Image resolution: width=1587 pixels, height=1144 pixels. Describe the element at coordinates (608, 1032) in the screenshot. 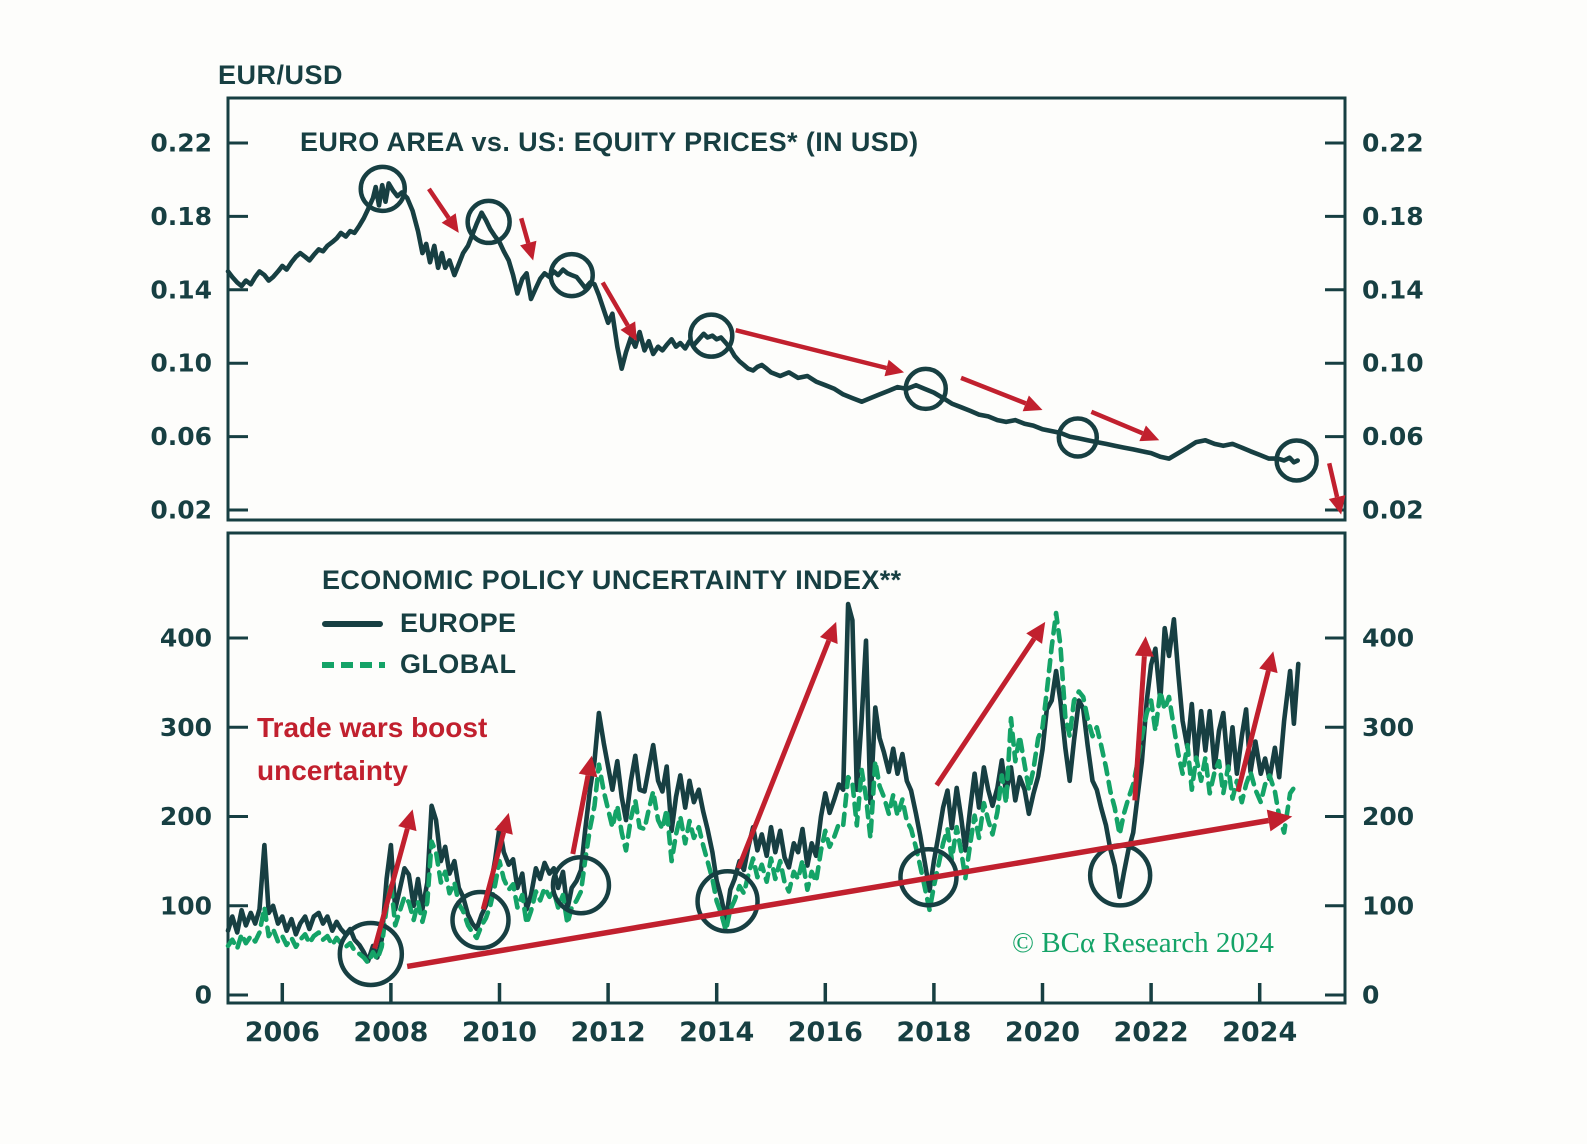

I see `x-tick-label: 2012` at that location.